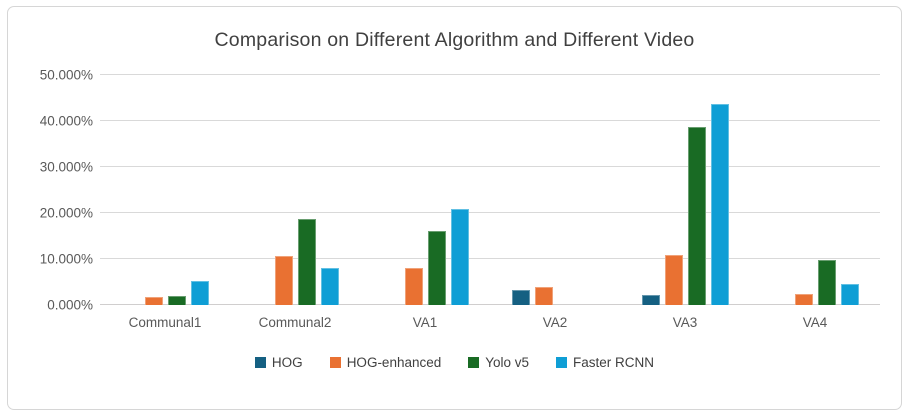  I want to click on category-group-va1, so click(425, 190).